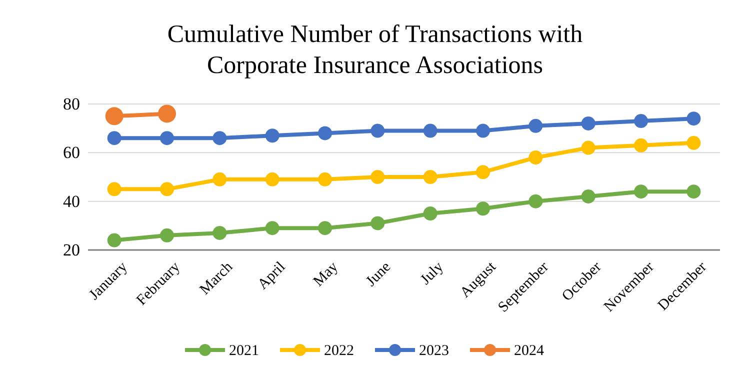 Image resolution: width=751 pixels, height=392 pixels. What do you see at coordinates (244, 351) in the screenshot?
I see `legend-label: 2021` at bounding box center [244, 351].